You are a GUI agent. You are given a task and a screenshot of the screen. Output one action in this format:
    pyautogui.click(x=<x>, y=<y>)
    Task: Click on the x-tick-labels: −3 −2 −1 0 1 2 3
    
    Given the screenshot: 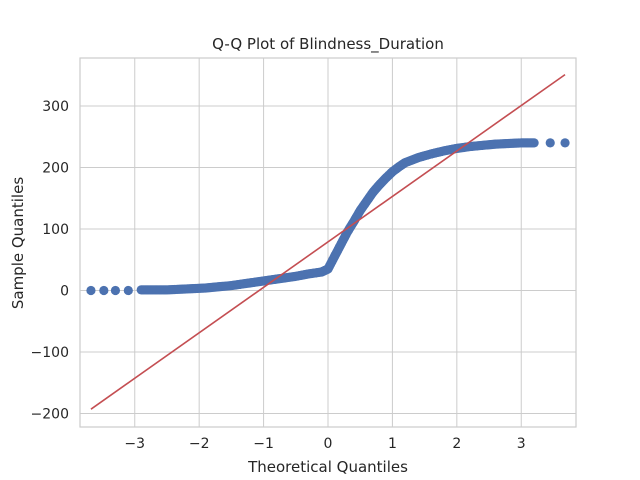 What is the action you would take?
    pyautogui.click(x=324, y=444)
    